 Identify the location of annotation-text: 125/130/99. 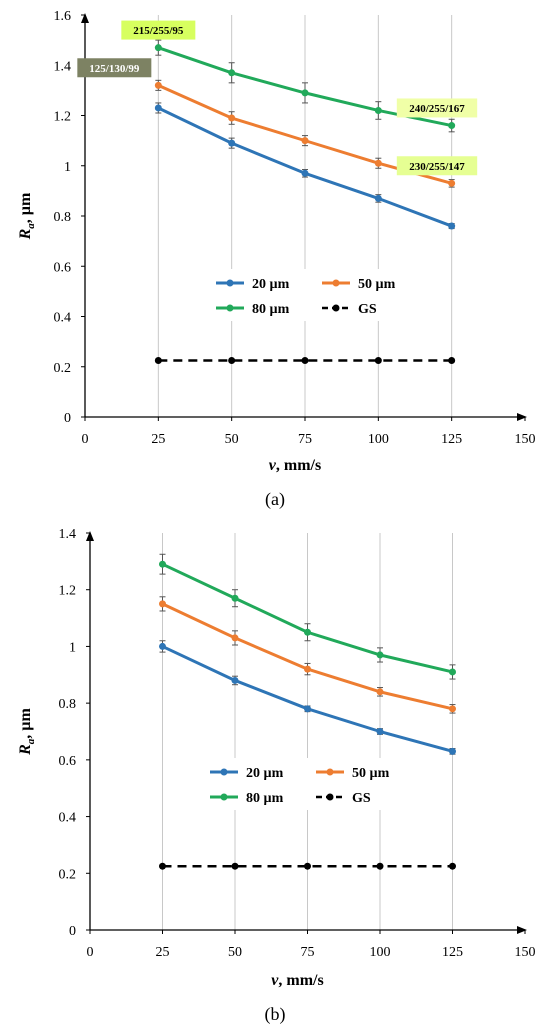
(114, 69).